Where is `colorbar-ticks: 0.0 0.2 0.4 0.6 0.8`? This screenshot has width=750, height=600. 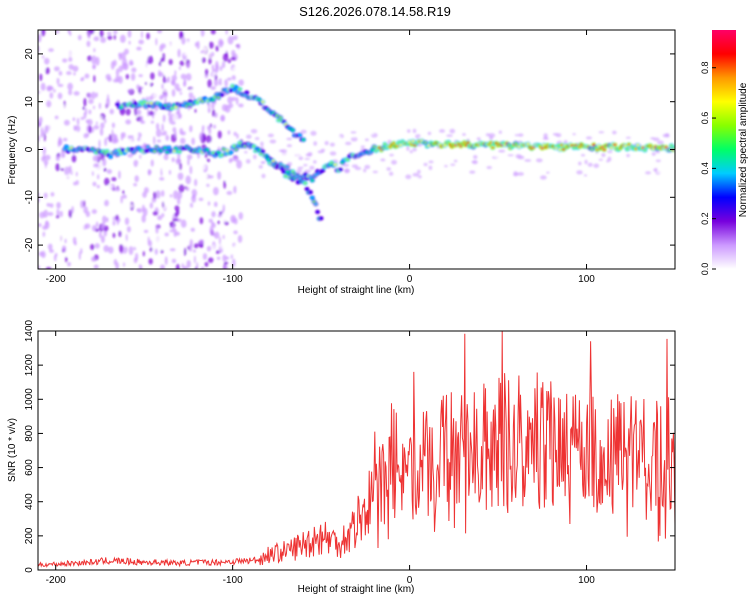 colorbar-ticks: 0.0 0.2 0.4 0.6 0.8 is located at coordinates (708, 168).